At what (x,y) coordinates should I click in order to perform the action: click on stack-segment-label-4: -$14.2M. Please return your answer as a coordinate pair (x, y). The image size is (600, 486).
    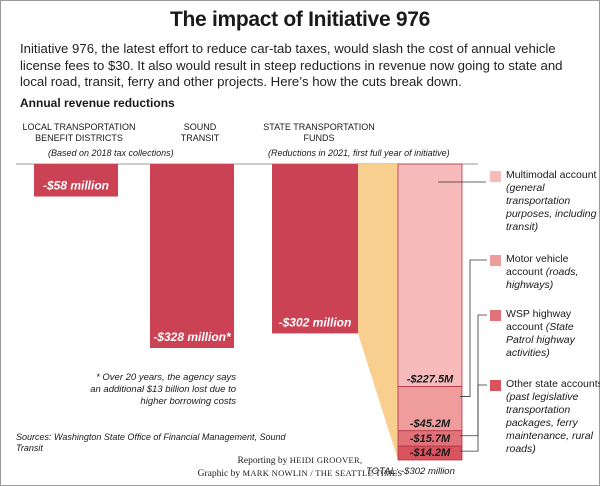
    Looking at the image, I should click on (430, 453).